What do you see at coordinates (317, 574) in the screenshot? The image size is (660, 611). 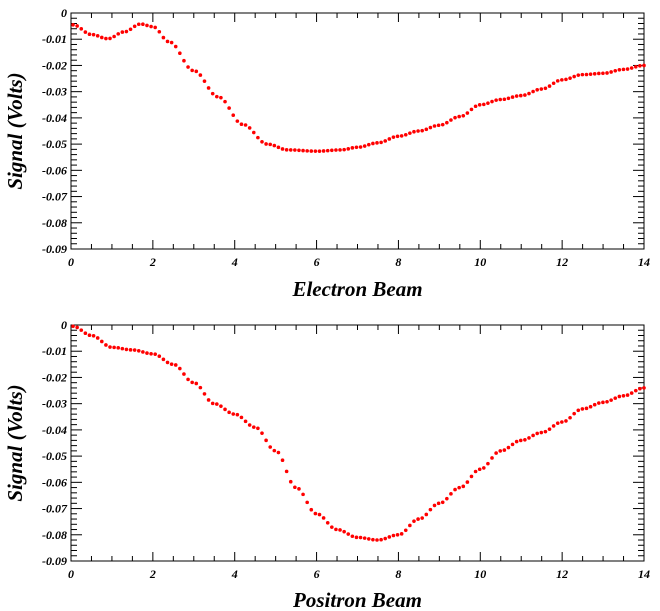 I see `x-tick-label: 6` at bounding box center [317, 574].